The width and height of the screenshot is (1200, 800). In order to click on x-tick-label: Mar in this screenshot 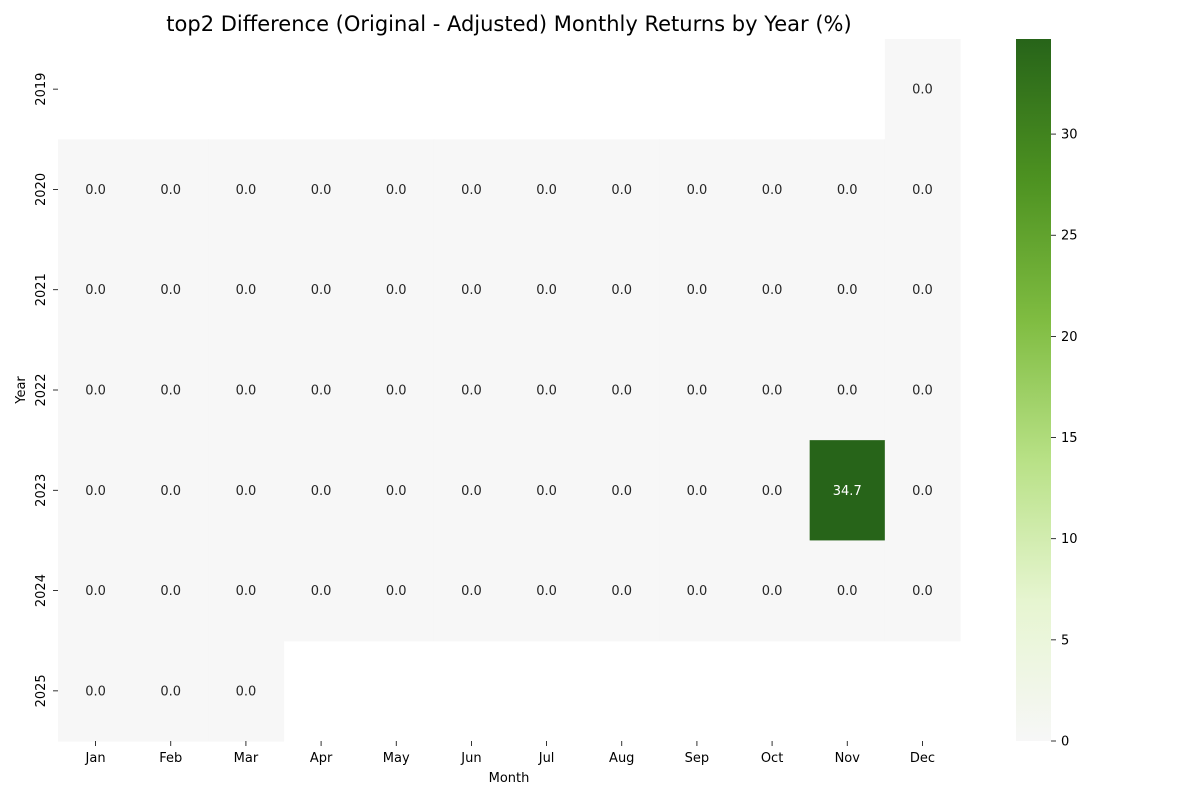, I will do `click(246, 758)`.